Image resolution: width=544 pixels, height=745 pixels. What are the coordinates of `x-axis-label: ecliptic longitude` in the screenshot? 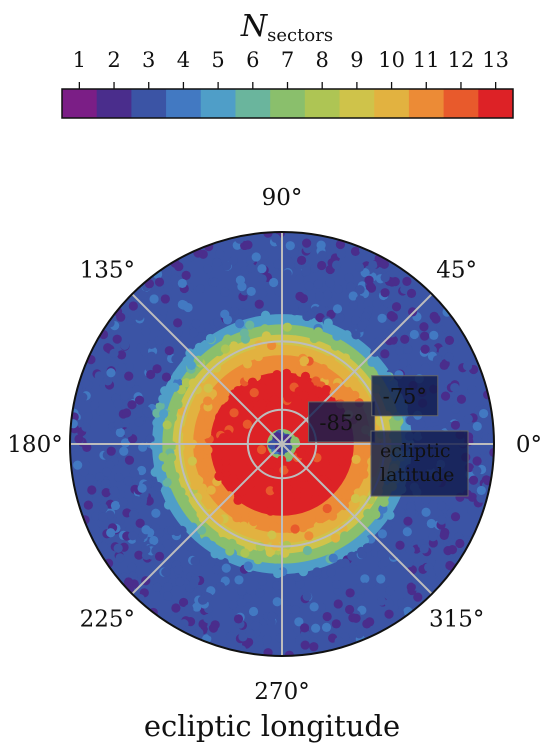 It's located at (272, 726).